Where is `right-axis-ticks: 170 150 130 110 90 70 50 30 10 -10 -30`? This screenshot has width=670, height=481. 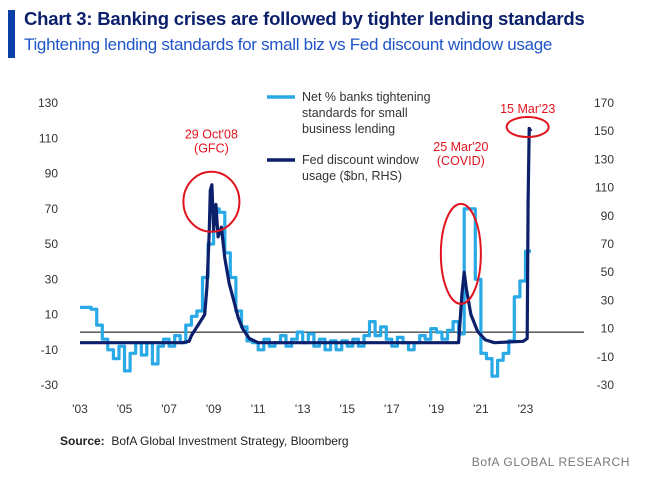 right-axis-ticks: 170 150 130 110 90 70 50 30 10 -10 -30 is located at coordinates (604, 244).